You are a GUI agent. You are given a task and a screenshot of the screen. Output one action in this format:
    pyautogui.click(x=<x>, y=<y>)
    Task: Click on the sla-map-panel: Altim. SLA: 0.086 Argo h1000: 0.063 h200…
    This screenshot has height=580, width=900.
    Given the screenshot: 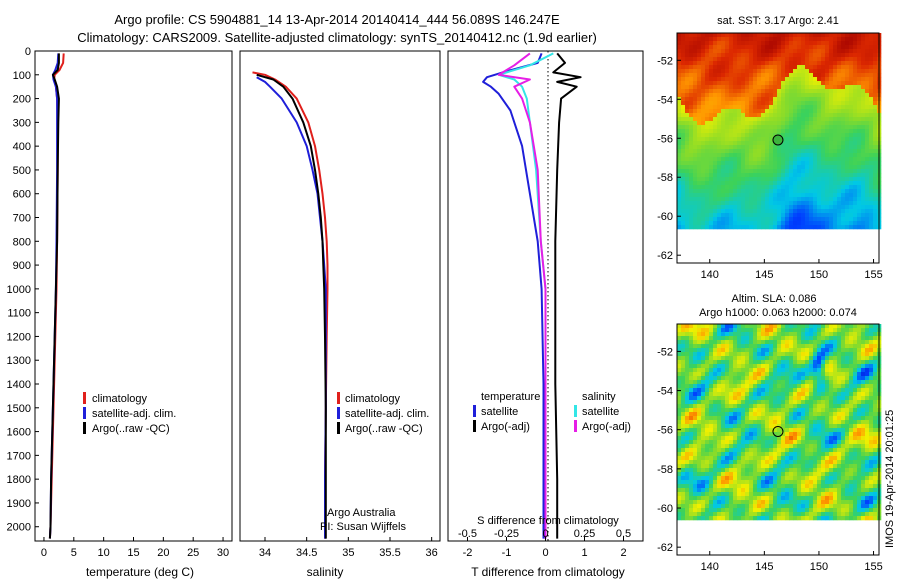 What is the action you would take?
    pyautogui.click(x=770, y=433)
    